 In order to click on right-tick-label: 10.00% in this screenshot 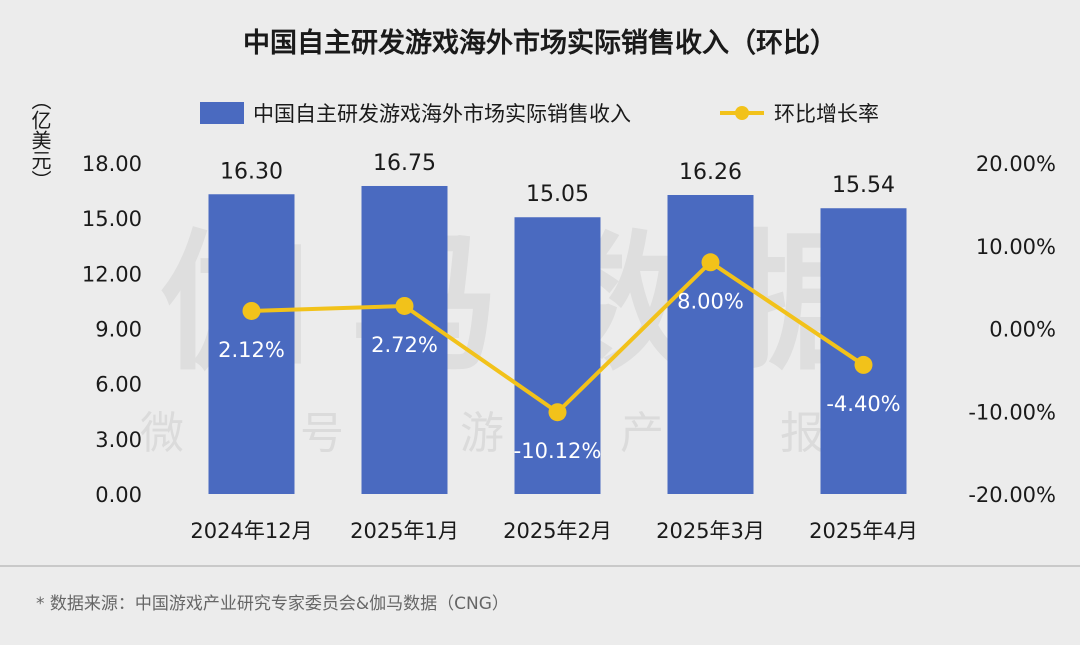, I will do `click(1016, 247)`.